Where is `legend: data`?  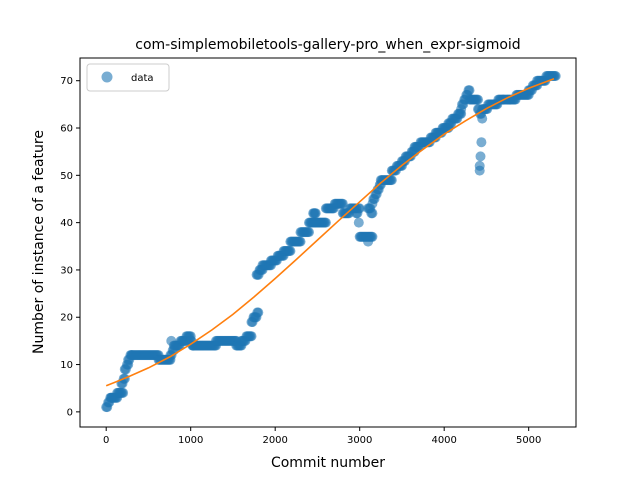
legend: data is located at coordinates (128, 77).